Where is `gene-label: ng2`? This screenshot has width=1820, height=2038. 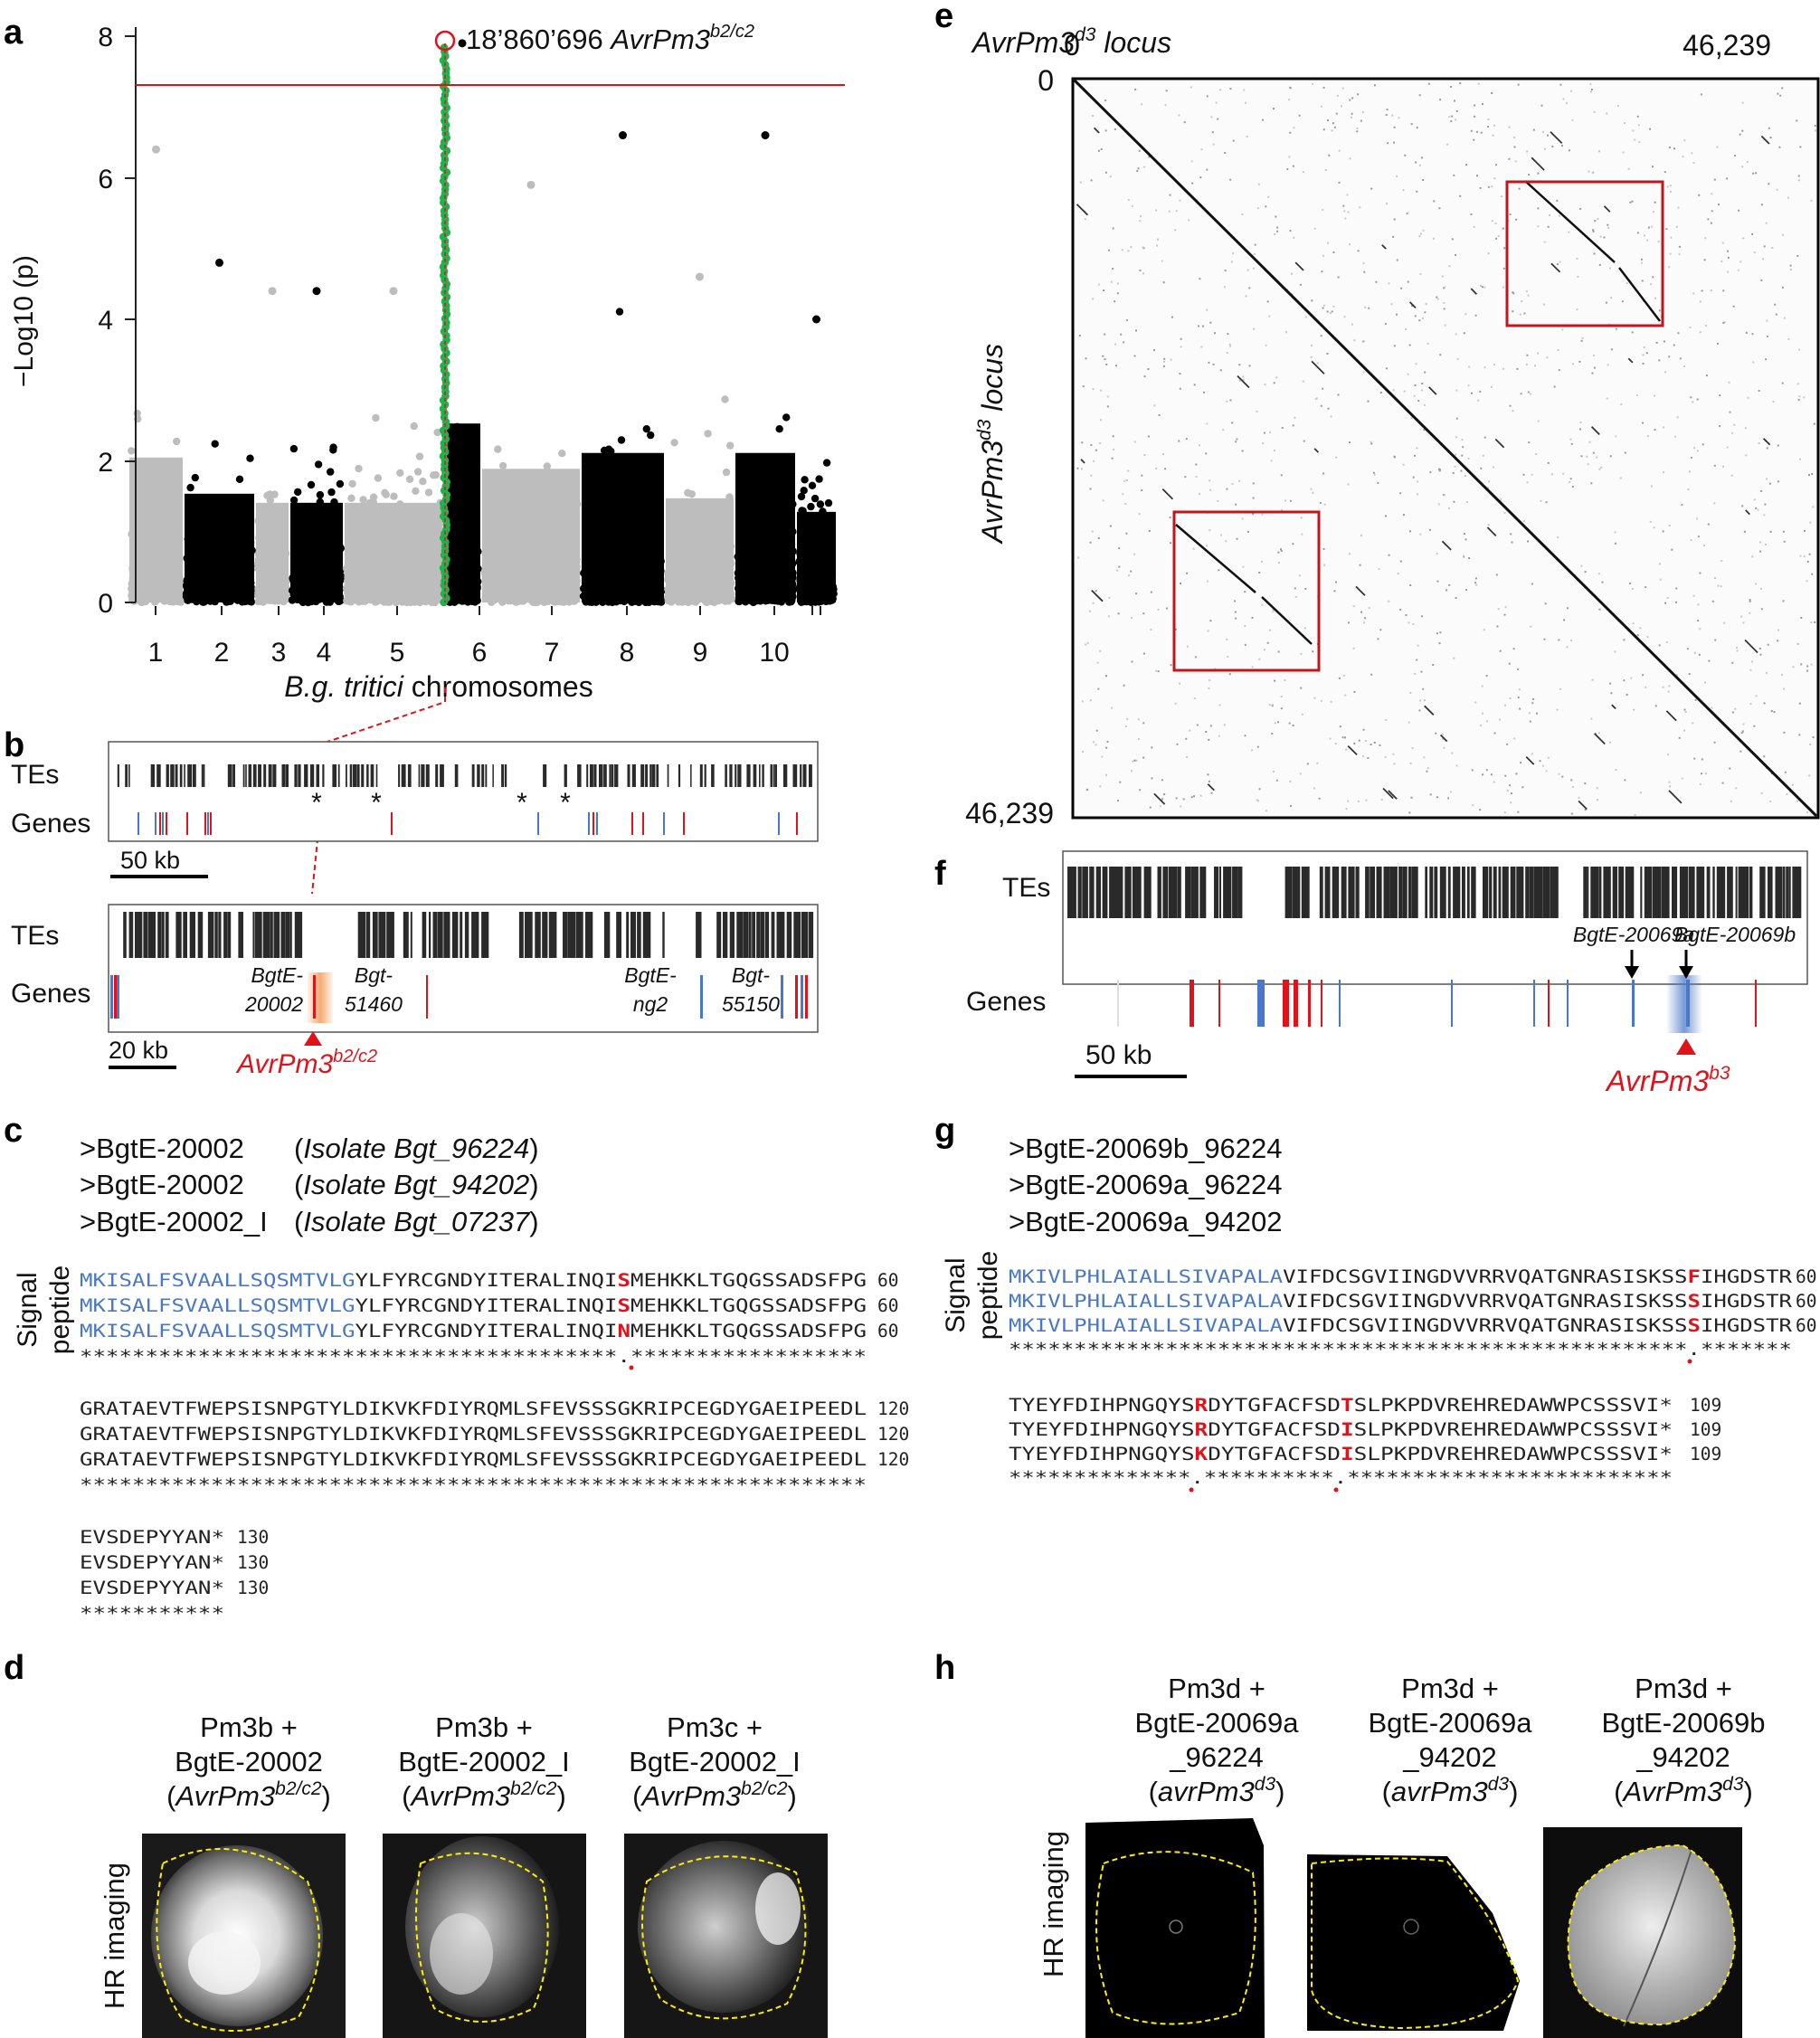
gene-label: ng2 is located at coordinates (650, 1004).